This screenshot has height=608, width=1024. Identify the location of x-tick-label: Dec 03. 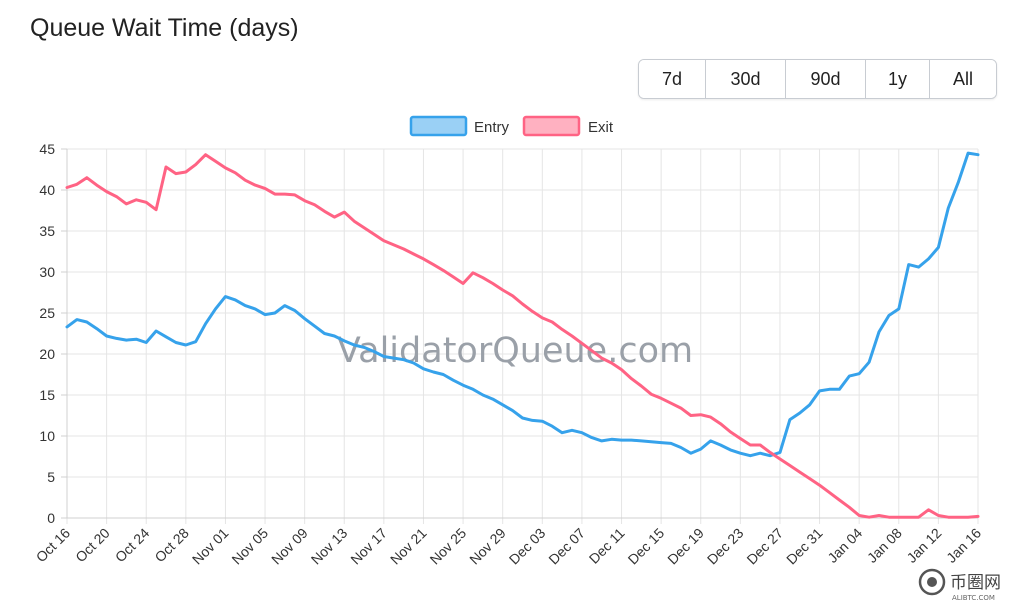
(527, 546).